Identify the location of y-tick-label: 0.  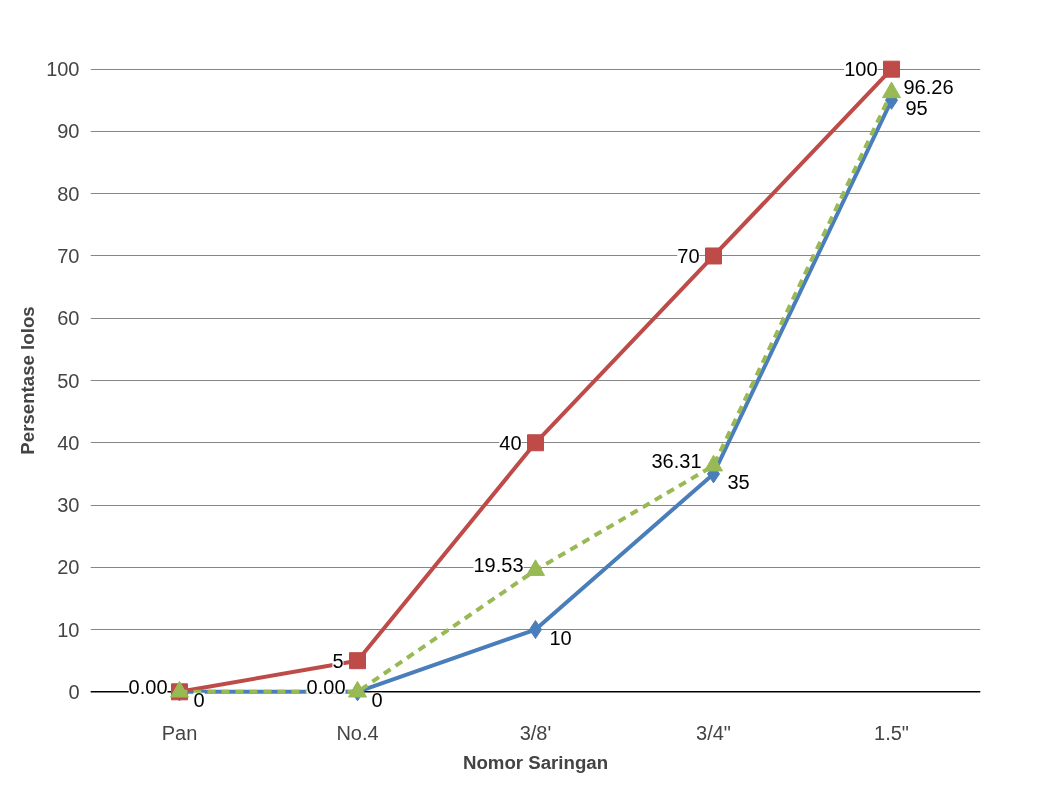
(74, 691).